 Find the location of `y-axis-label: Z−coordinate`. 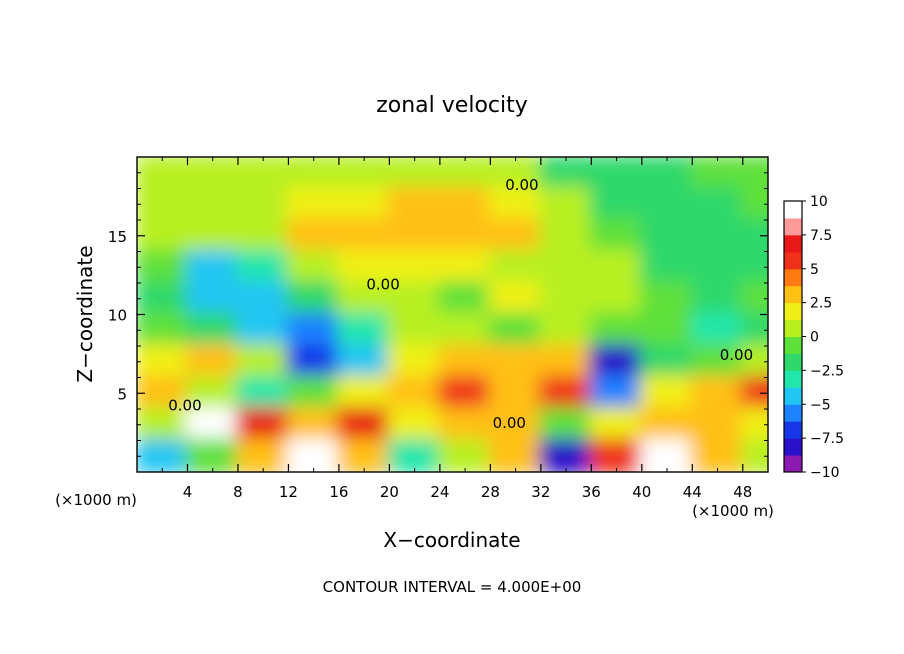

y-axis-label: Z−coordinate is located at coordinates (85, 313).